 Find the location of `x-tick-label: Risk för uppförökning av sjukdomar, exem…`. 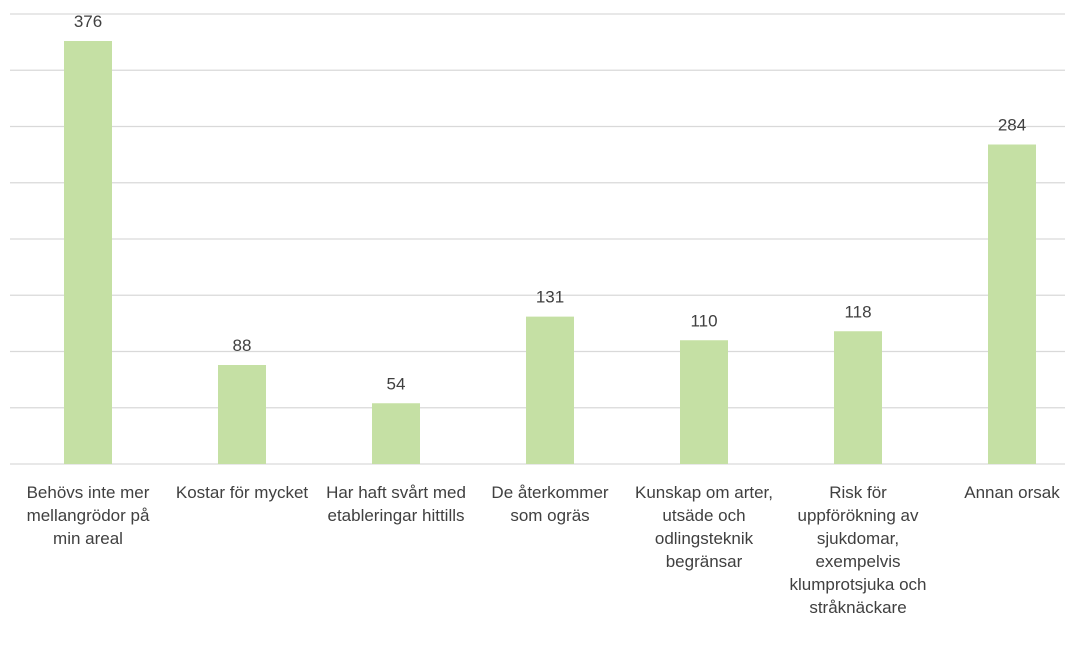

x-tick-label: Risk för uppförökning av sjukdomar, exem… is located at coordinates (858, 550).